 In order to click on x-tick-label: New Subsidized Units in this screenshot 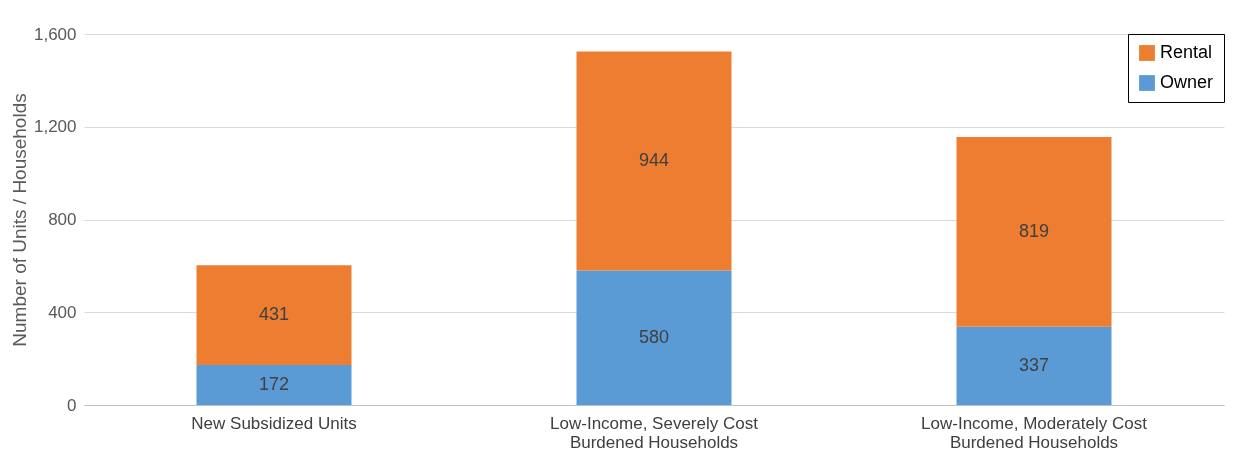, I will do `click(274, 423)`.